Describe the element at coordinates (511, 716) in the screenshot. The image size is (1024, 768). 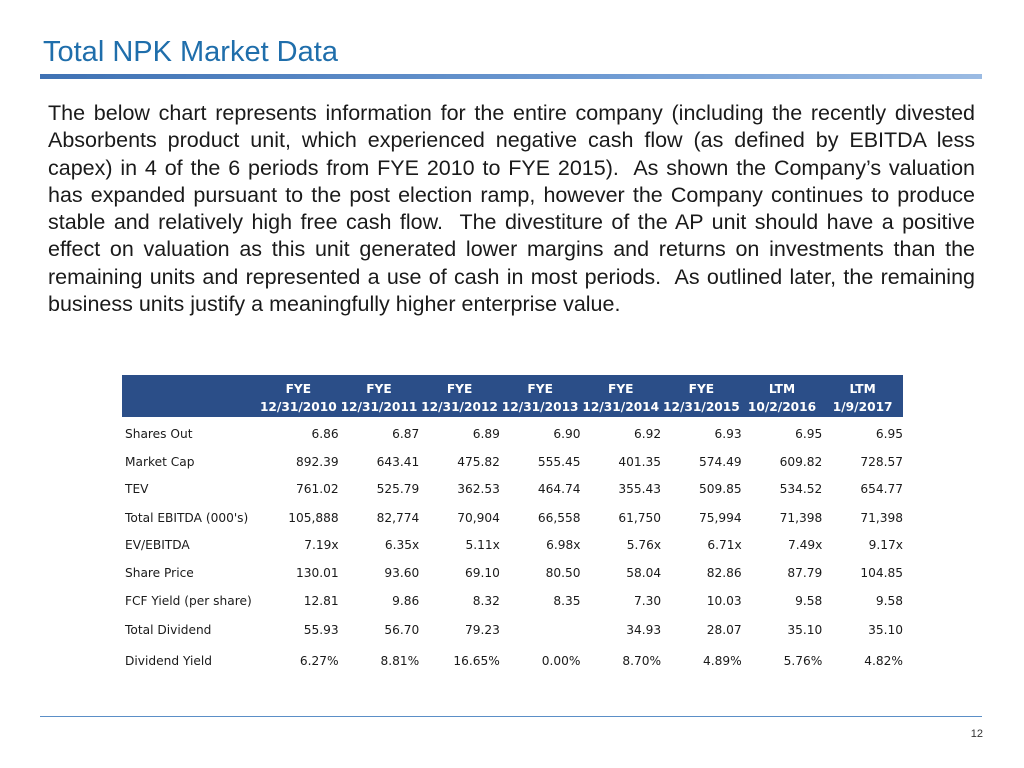
I see `footer-divider` at that location.